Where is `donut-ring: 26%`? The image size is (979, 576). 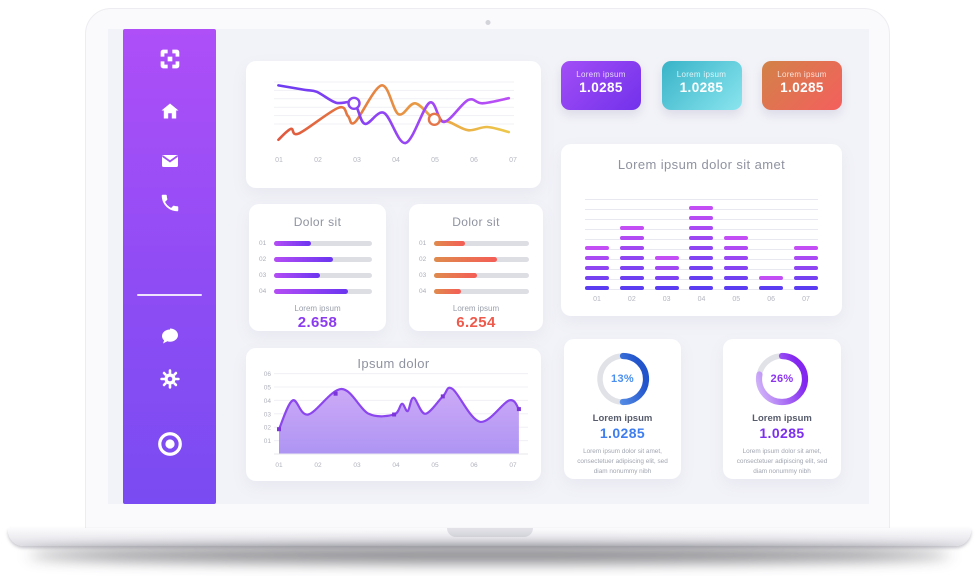
donut-ring: 26% is located at coordinates (782, 379).